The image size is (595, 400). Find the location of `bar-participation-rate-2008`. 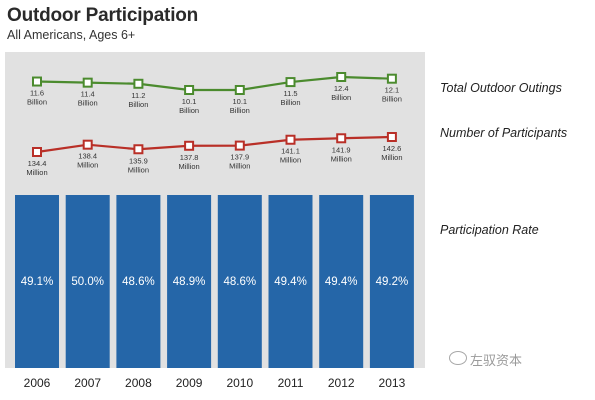

bar-participation-rate-2008 is located at coordinates (138, 281).